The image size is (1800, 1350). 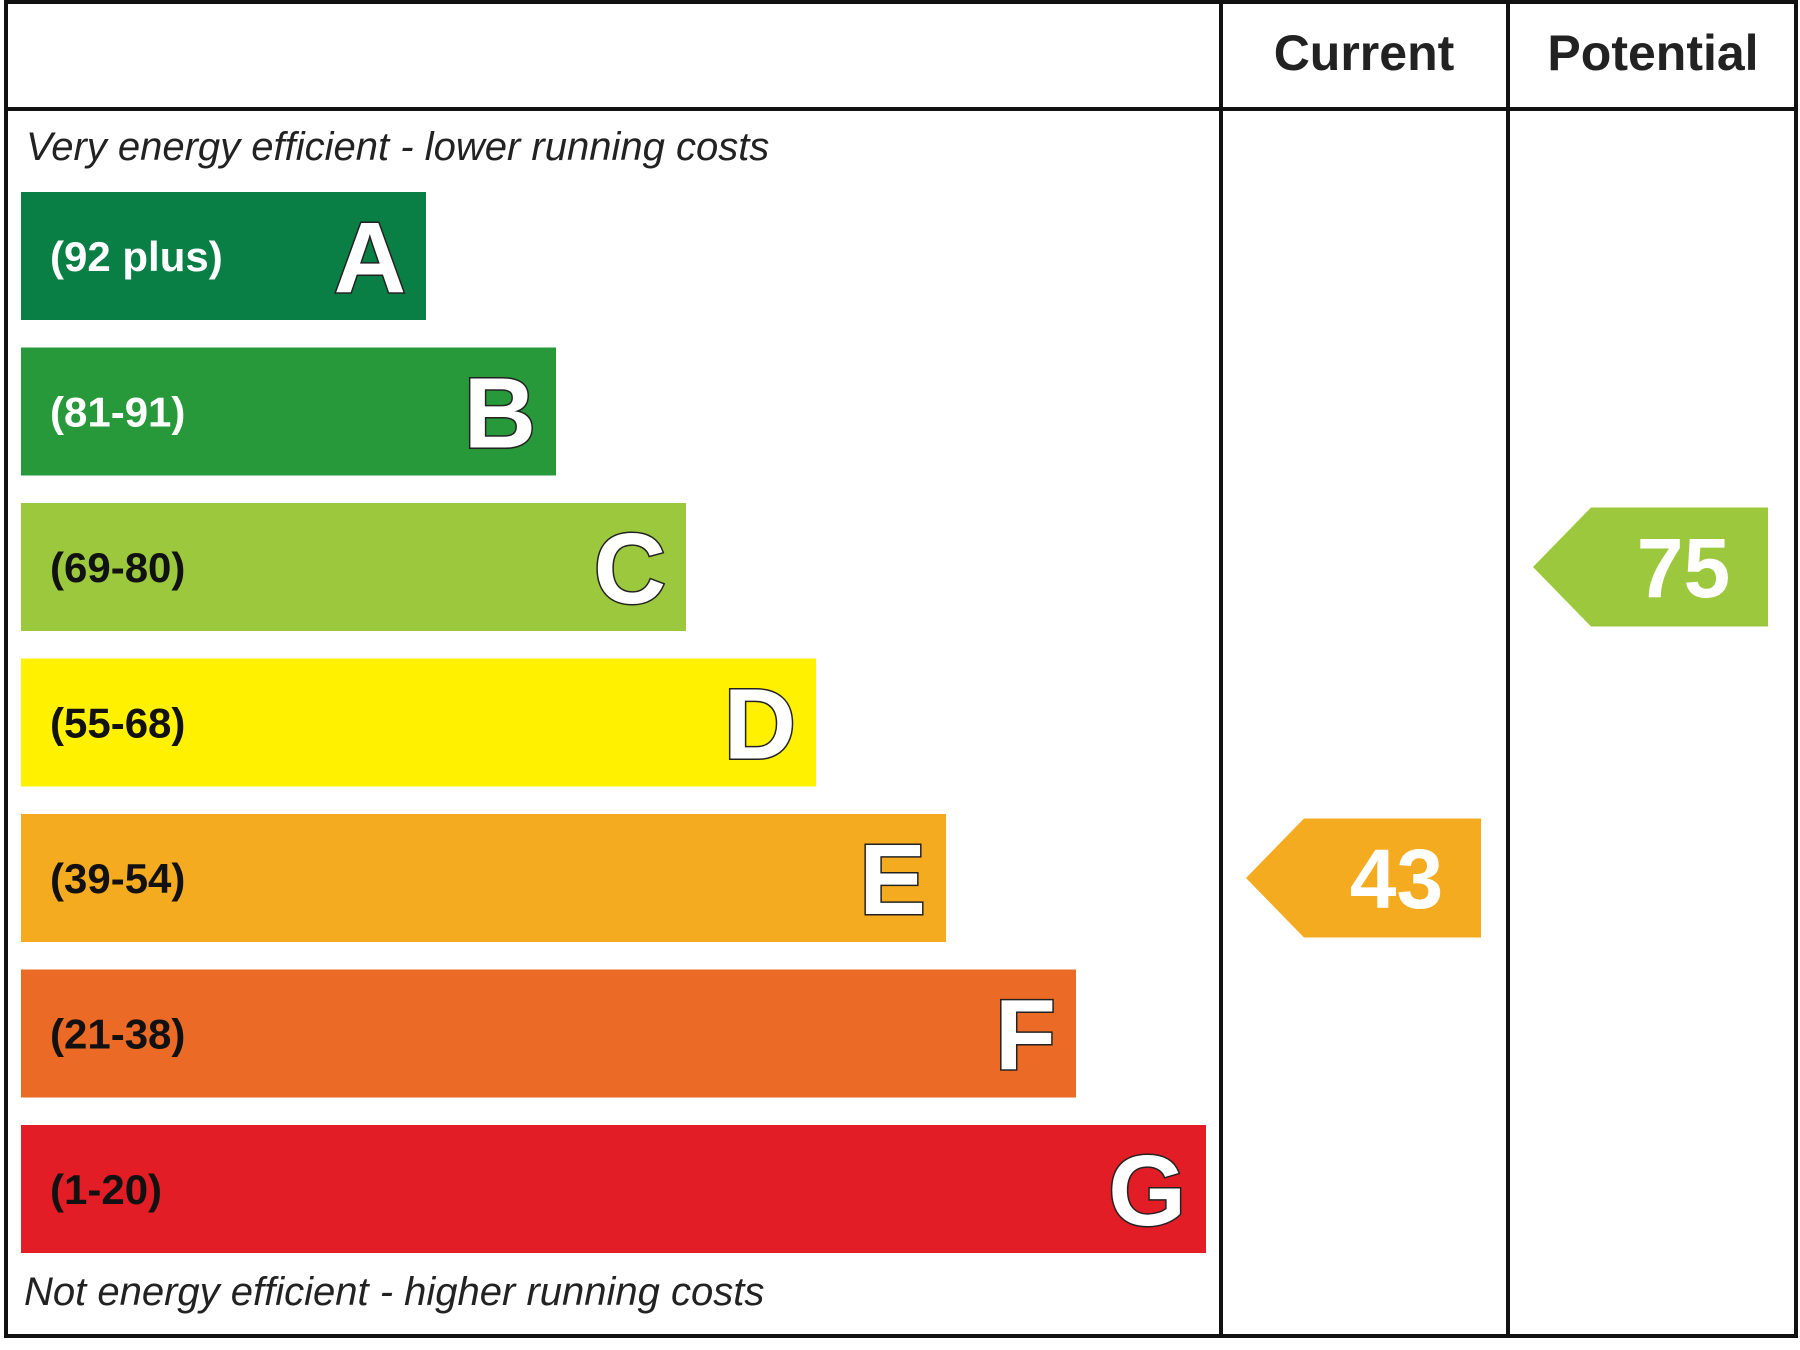 What do you see at coordinates (630, 569) in the screenshot?
I see `band-letter: C` at bounding box center [630, 569].